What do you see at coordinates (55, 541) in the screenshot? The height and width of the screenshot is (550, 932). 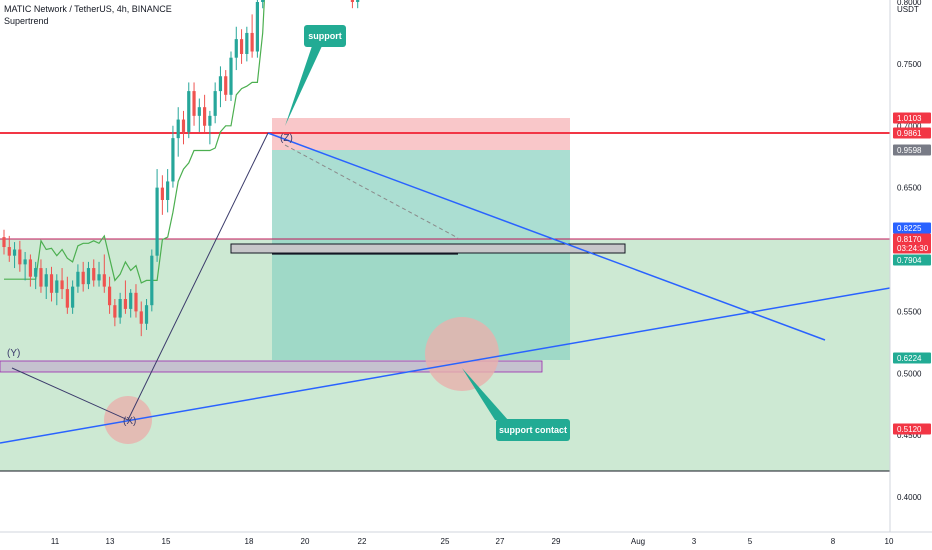 I see `time-tick-label: 11` at bounding box center [55, 541].